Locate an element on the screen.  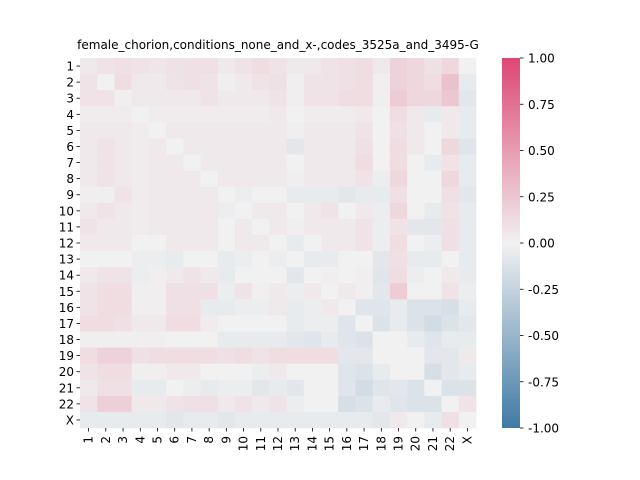
y-tick-label-9: 9 is located at coordinates (70, 195).